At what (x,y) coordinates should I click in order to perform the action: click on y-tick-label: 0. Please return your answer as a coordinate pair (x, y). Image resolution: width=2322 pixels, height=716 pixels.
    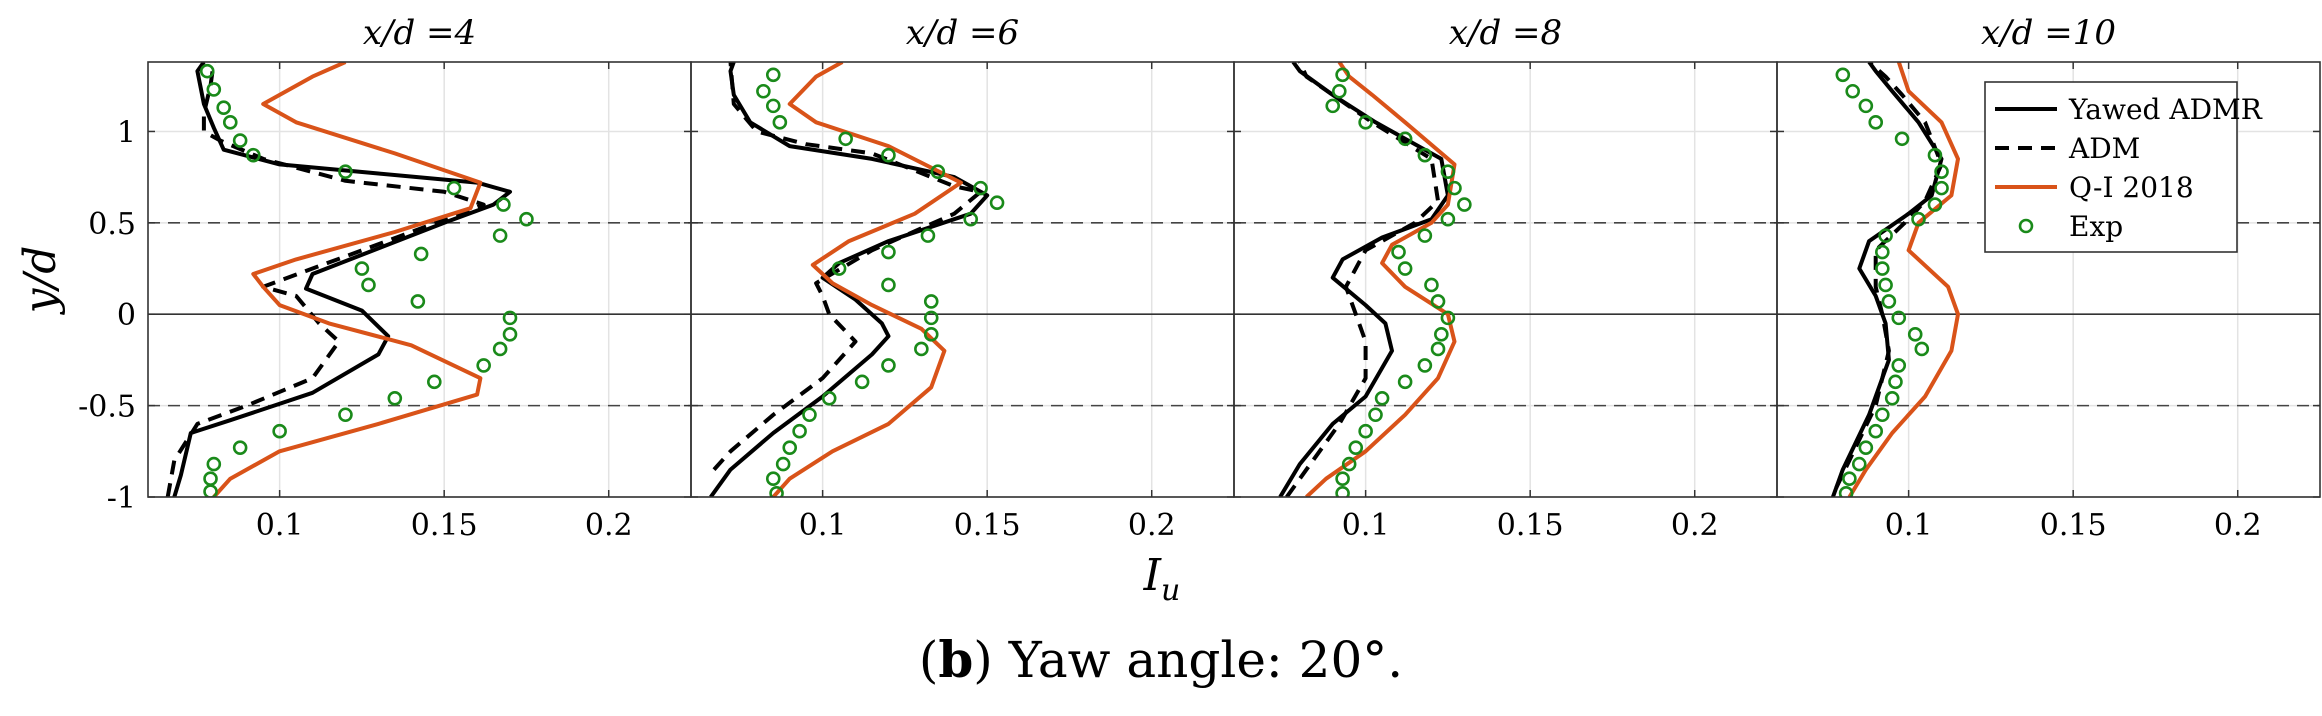
    Looking at the image, I should click on (126, 315).